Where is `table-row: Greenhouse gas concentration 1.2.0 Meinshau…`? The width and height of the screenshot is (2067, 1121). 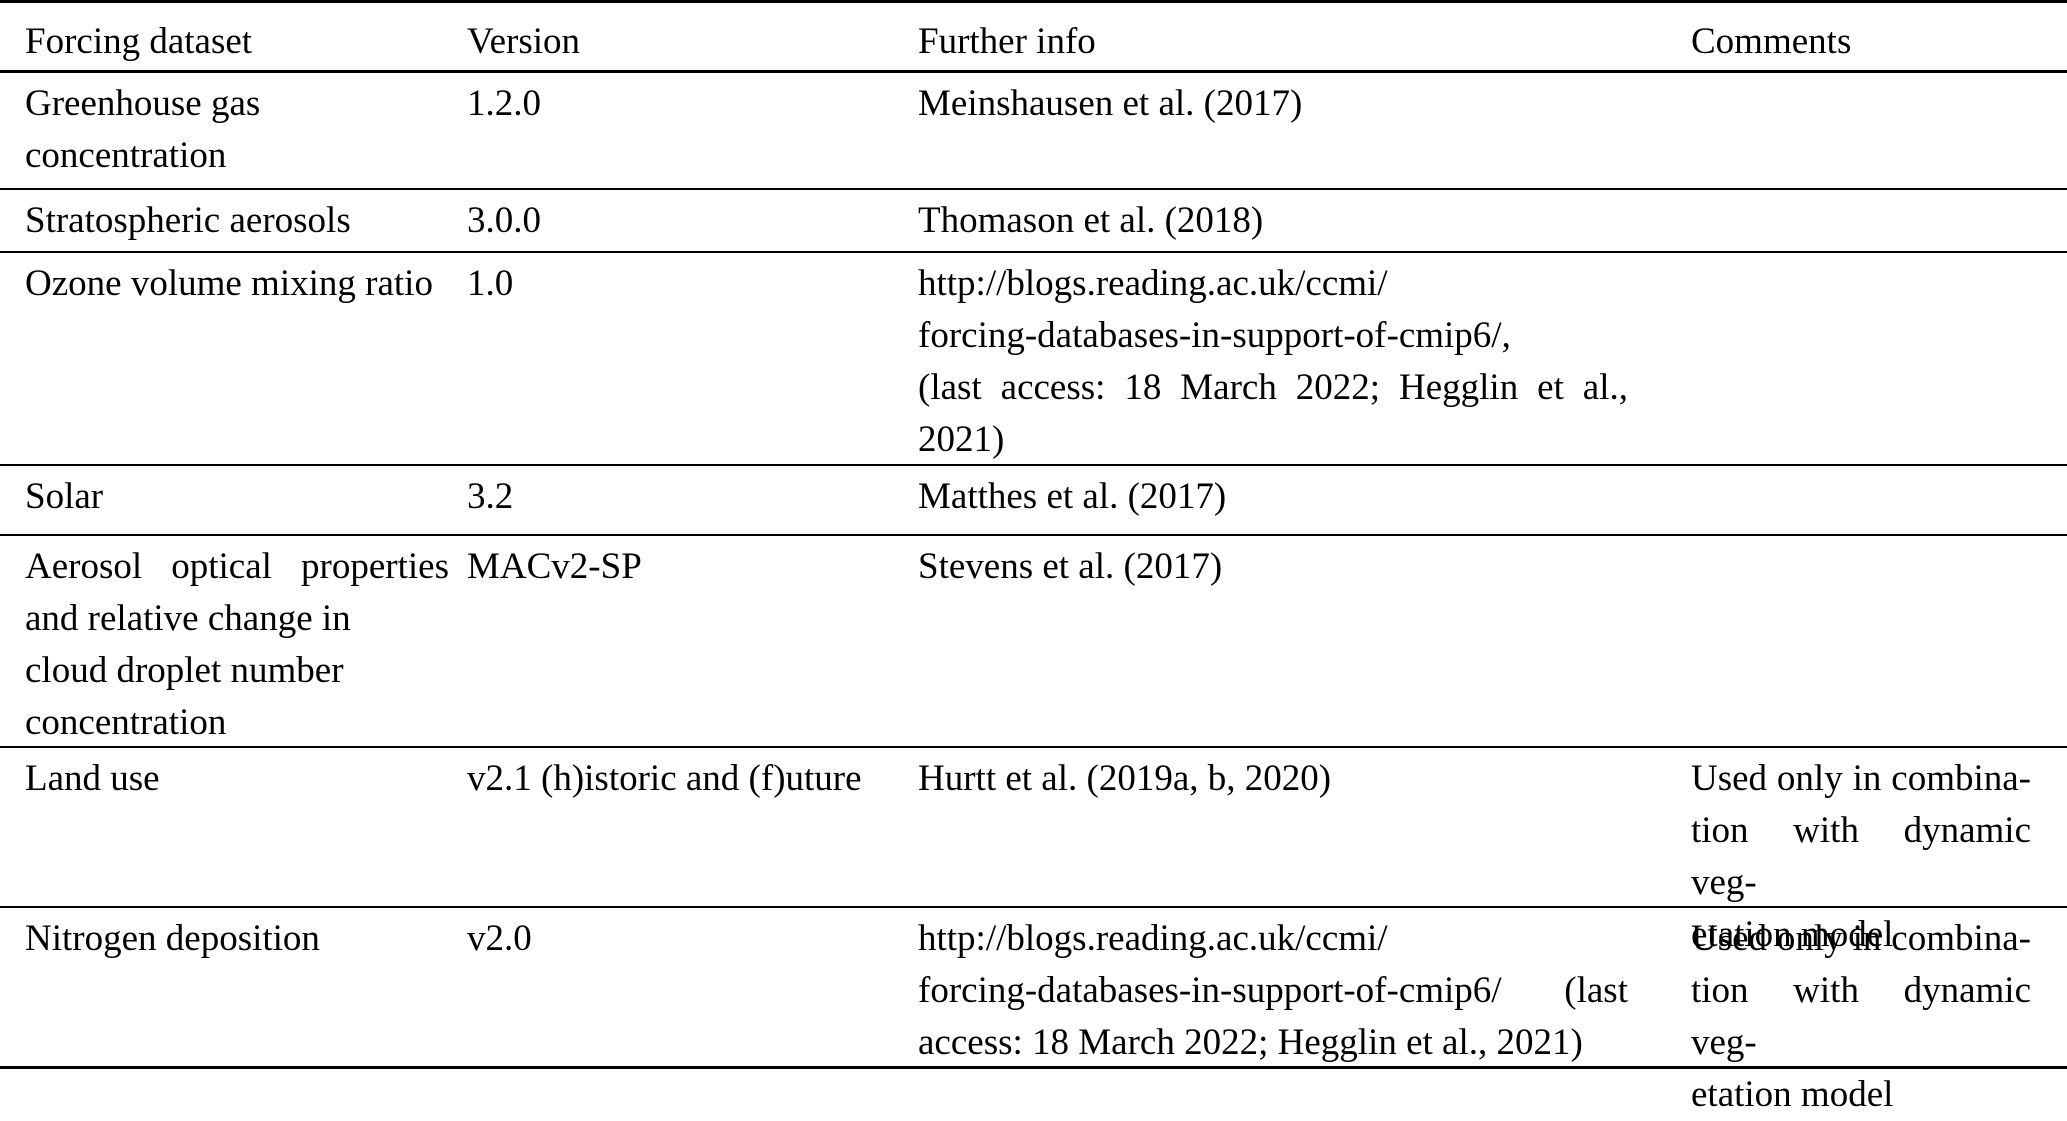
table-row: Greenhouse gas concentration 1.2.0 Meinshau… is located at coordinates (1033, 131).